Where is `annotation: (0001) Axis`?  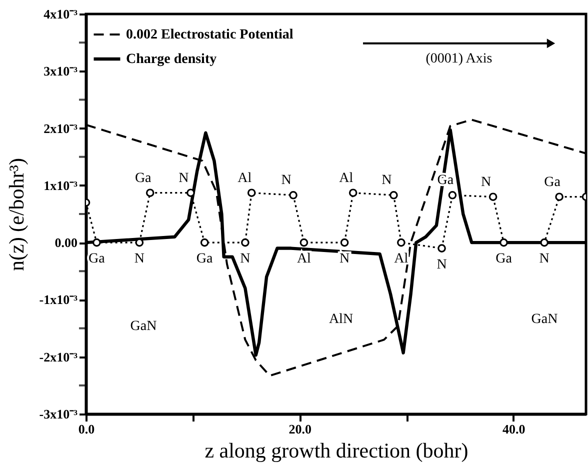
annotation: (0001) Axis is located at coordinates (459, 58).